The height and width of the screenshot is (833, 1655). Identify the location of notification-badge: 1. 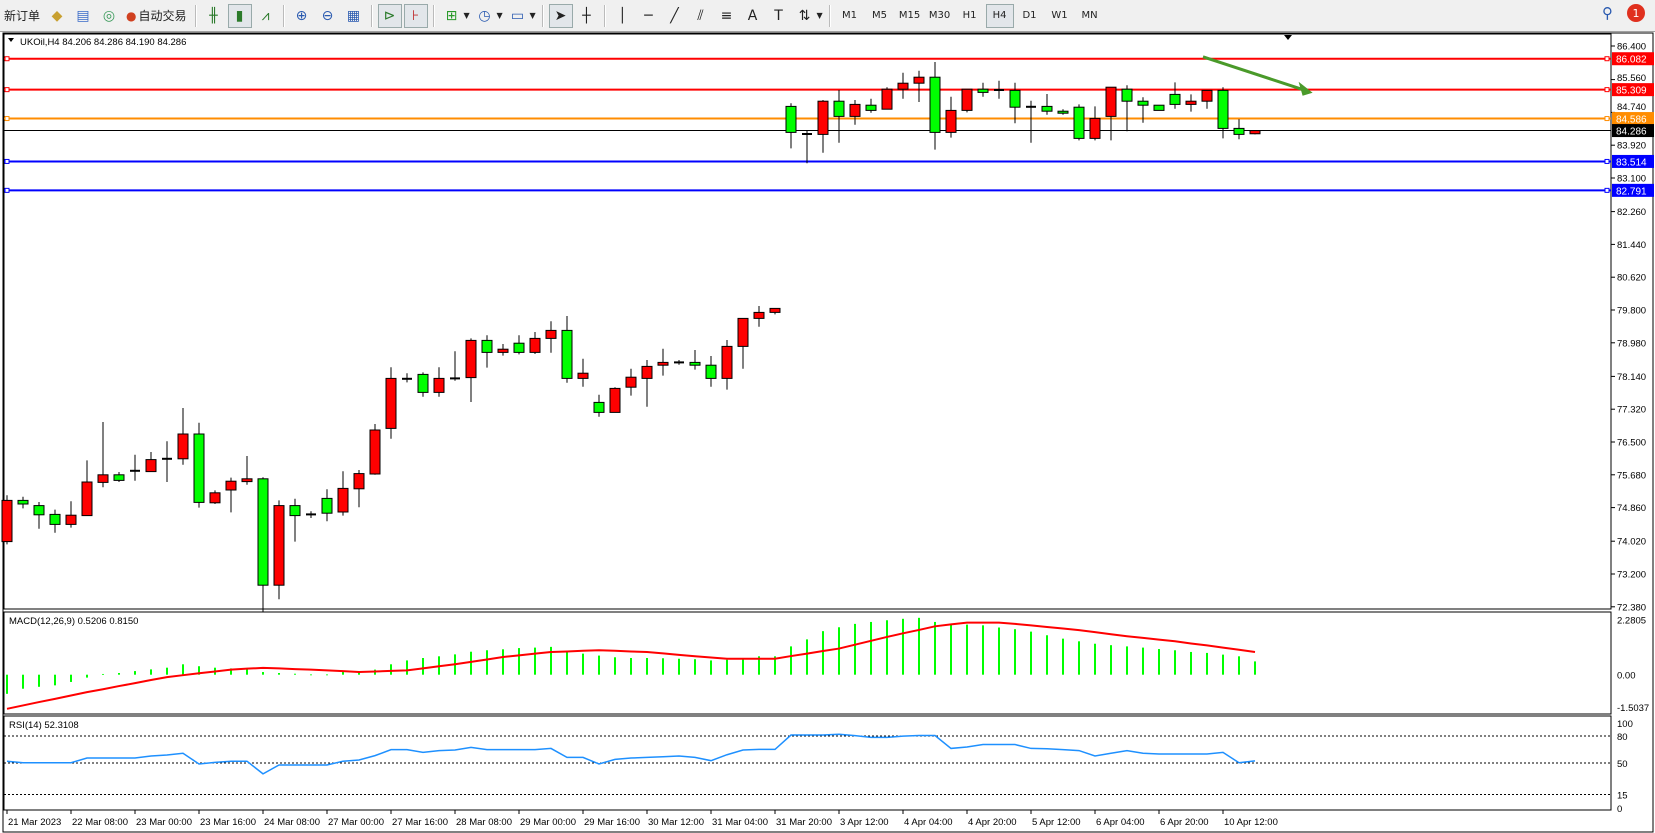
(1636, 13).